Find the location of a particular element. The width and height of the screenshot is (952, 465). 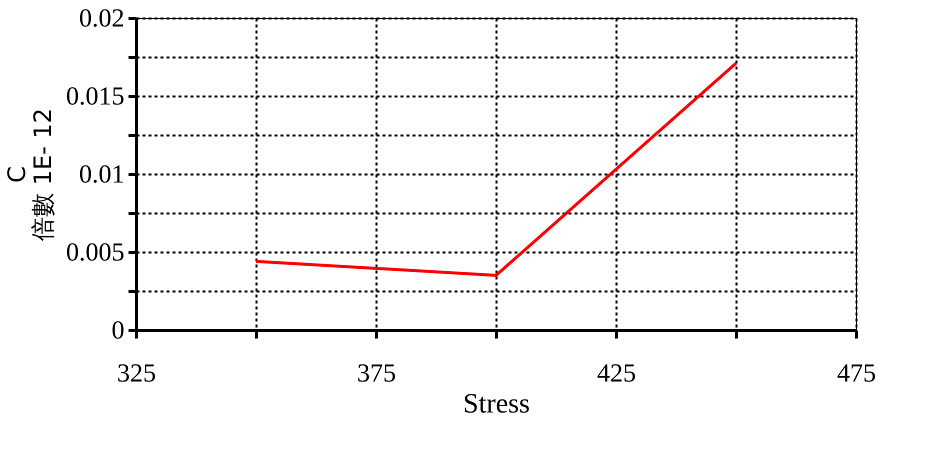

y-tick-label: 0 is located at coordinates (118, 330).